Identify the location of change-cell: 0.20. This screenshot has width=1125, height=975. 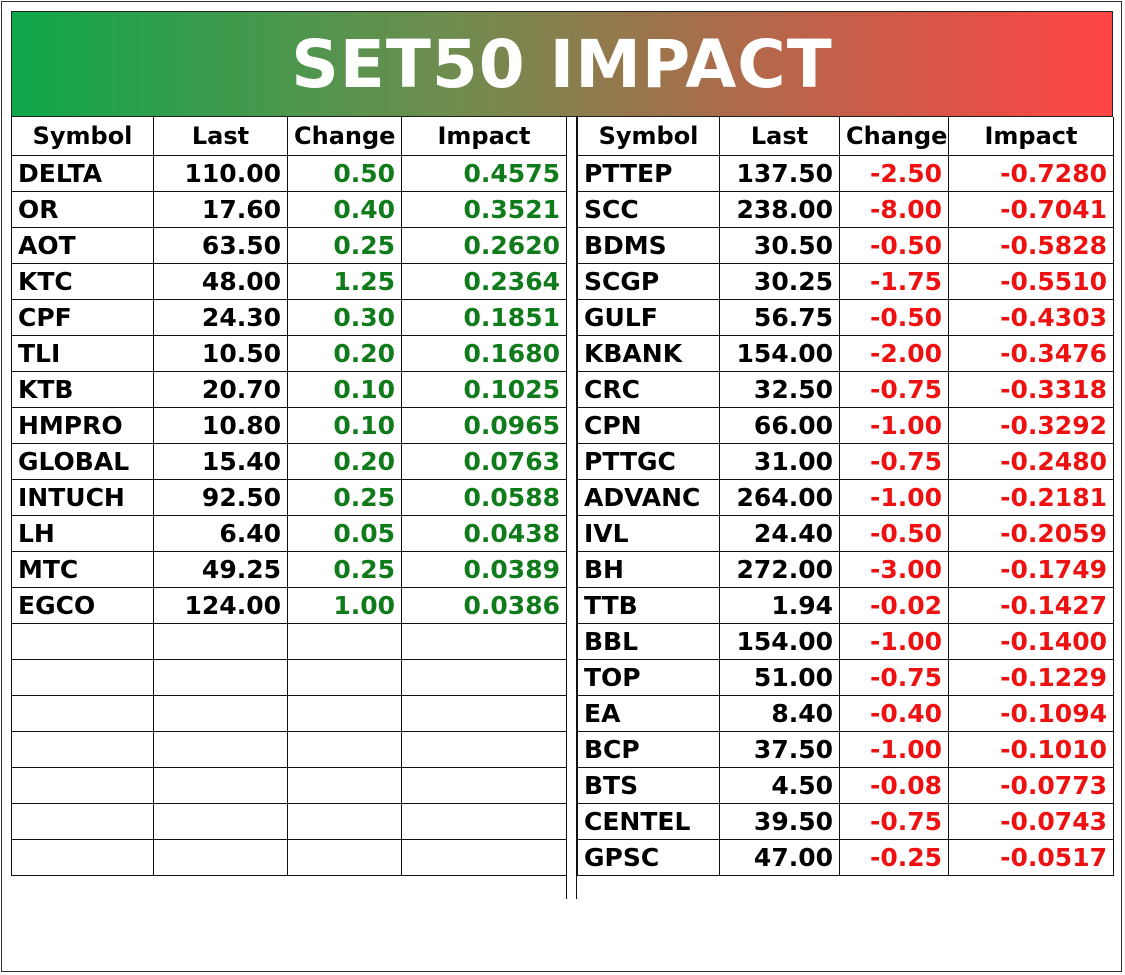
(344, 353).